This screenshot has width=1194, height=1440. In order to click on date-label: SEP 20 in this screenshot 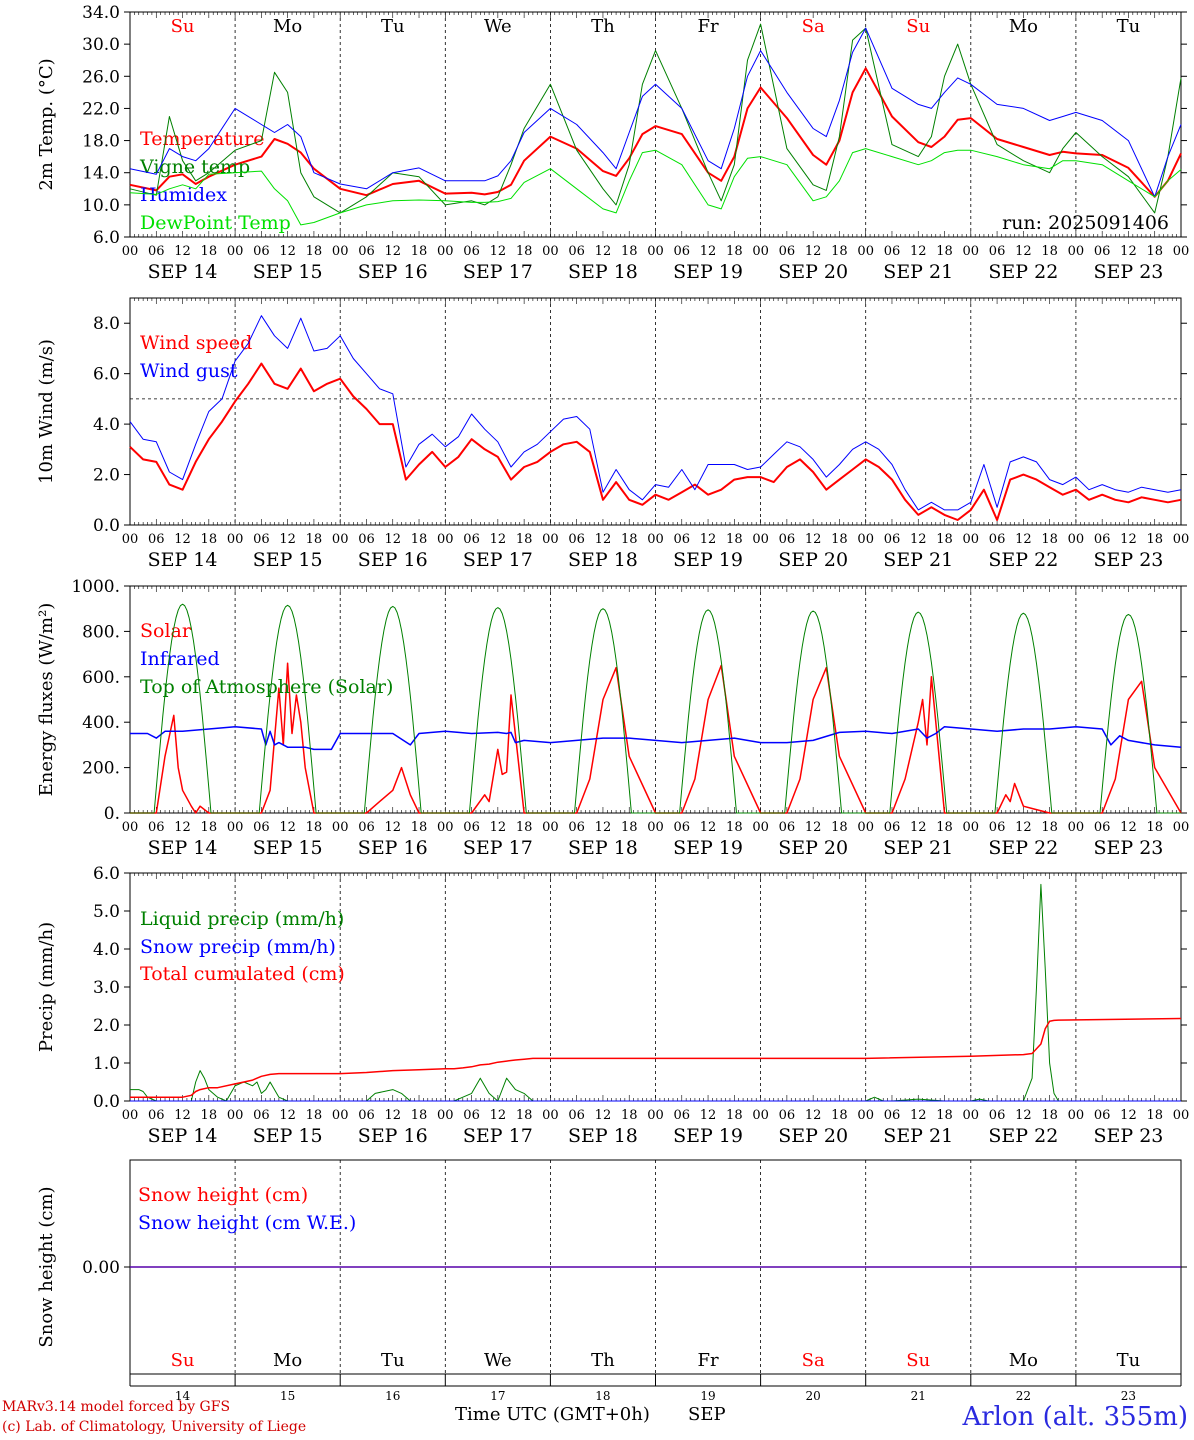, I will do `click(813, 848)`.